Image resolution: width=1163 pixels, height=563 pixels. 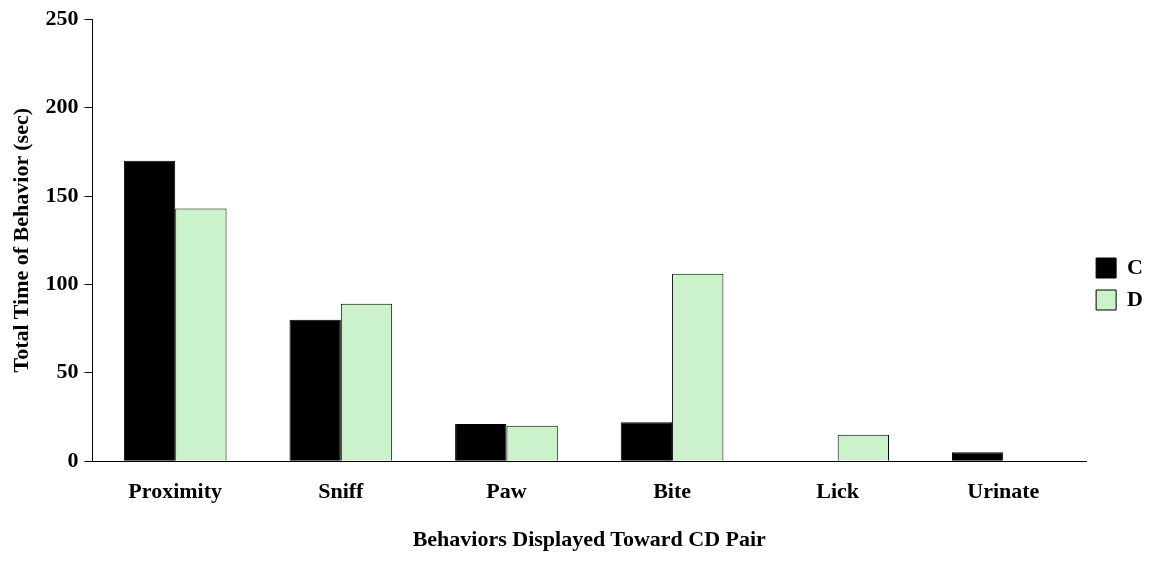 What do you see at coordinates (20, 240) in the screenshot?
I see `y-axis-title: Total Time of Behavior (sec)` at bounding box center [20, 240].